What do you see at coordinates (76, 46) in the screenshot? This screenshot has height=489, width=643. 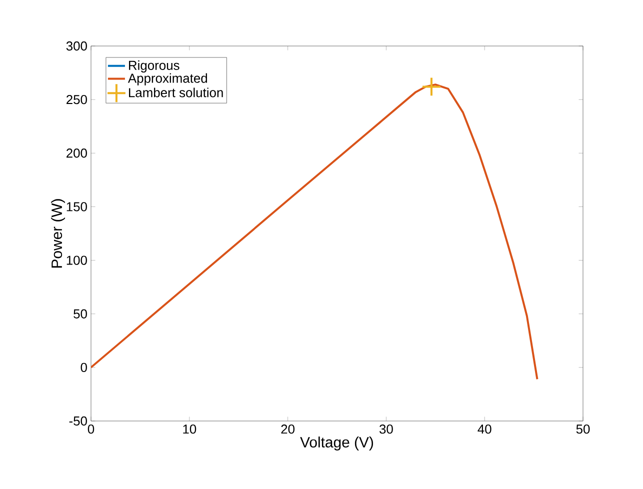 I see `y-tick-label: 300` at bounding box center [76, 46].